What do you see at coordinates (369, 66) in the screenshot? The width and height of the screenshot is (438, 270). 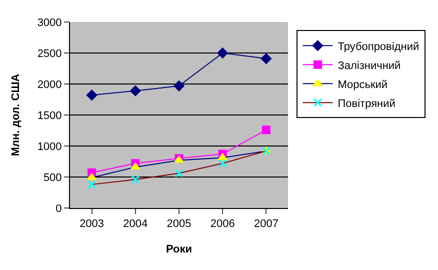 I see `legend-label: Залізничний` at bounding box center [369, 66].